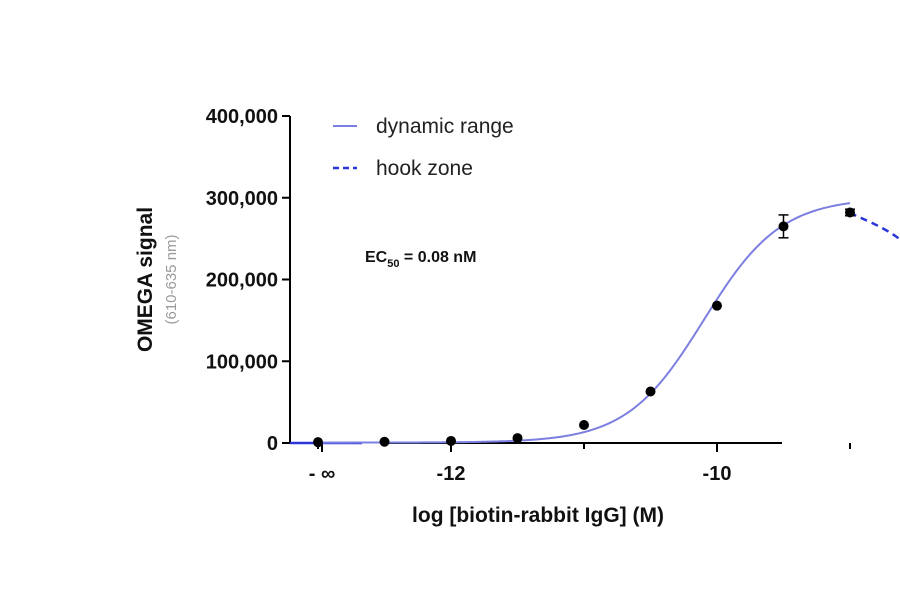 The width and height of the screenshot is (900, 594). Describe the element at coordinates (437, 257) in the screenshot. I see `ec50-value: = 0.08 nM` at that location.